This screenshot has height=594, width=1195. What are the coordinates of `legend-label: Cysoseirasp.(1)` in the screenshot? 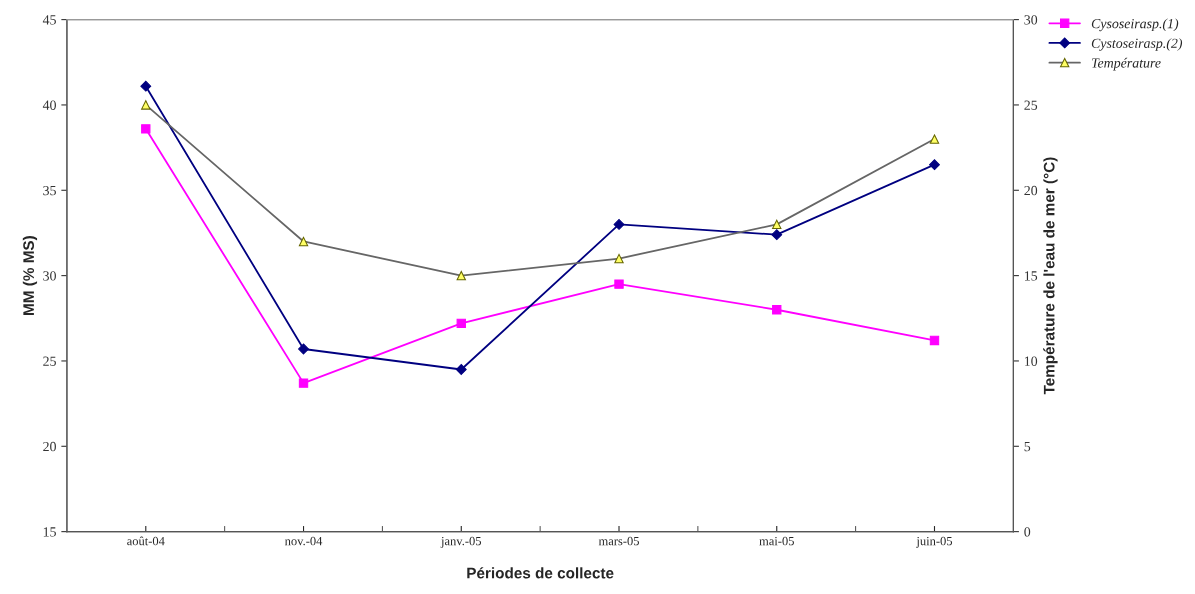 It's located at (1135, 25).